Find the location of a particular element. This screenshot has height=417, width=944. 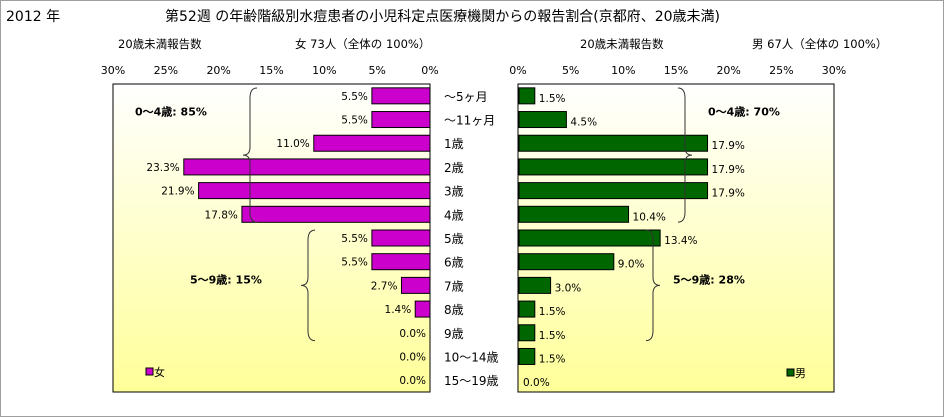

female-data-label: 17.8% is located at coordinates (221, 215).